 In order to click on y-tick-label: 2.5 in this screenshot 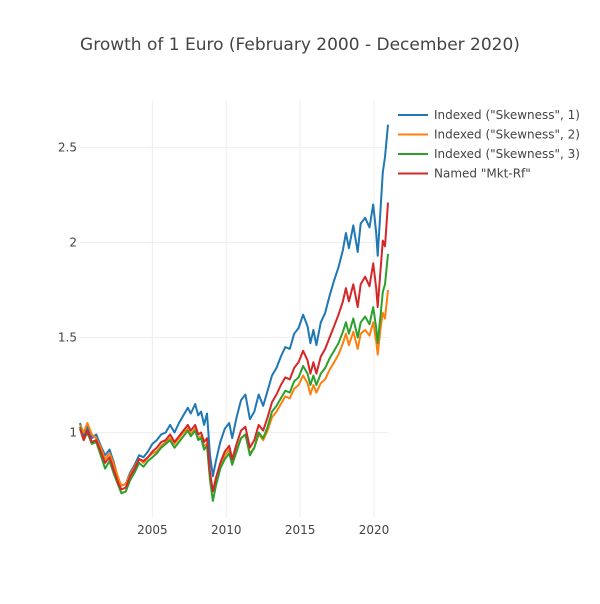, I will do `click(67, 148)`.